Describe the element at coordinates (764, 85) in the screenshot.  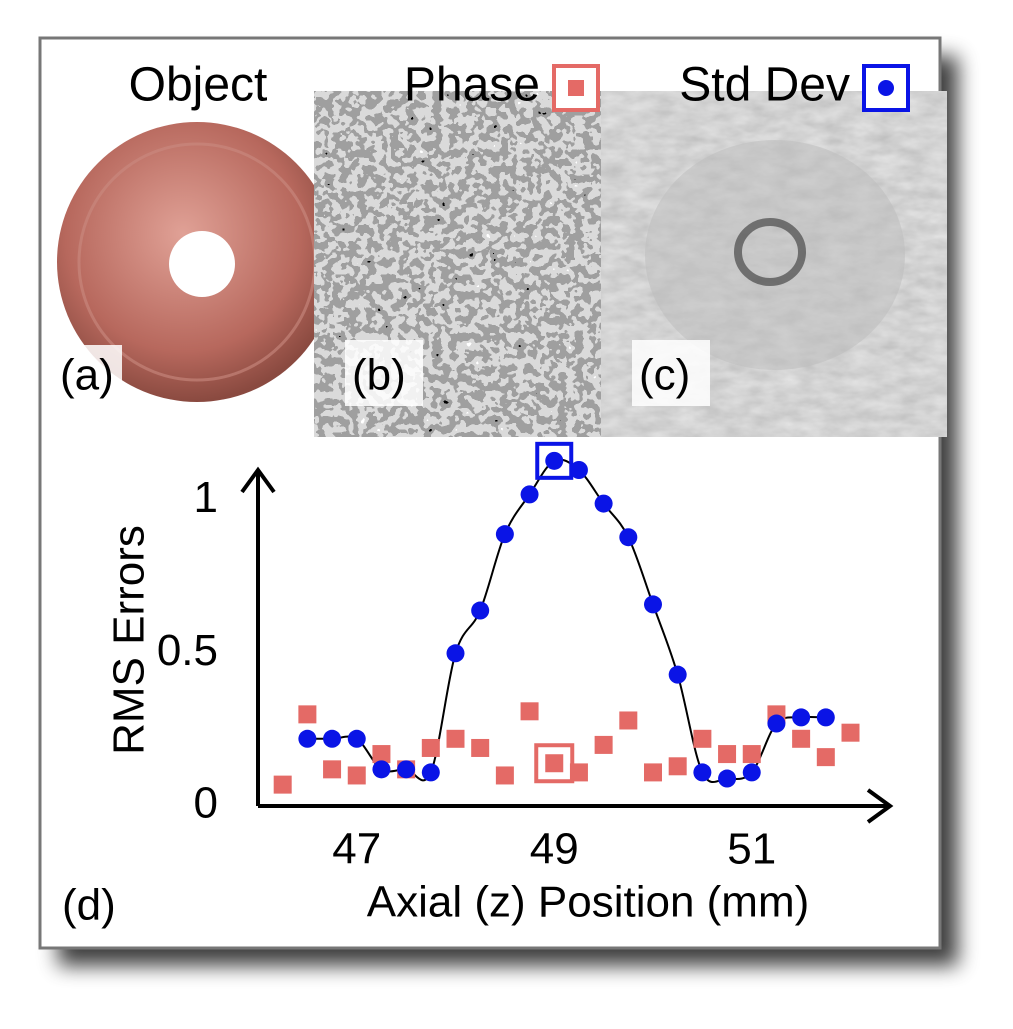
I see `legend-label: Std Dev` at that location.